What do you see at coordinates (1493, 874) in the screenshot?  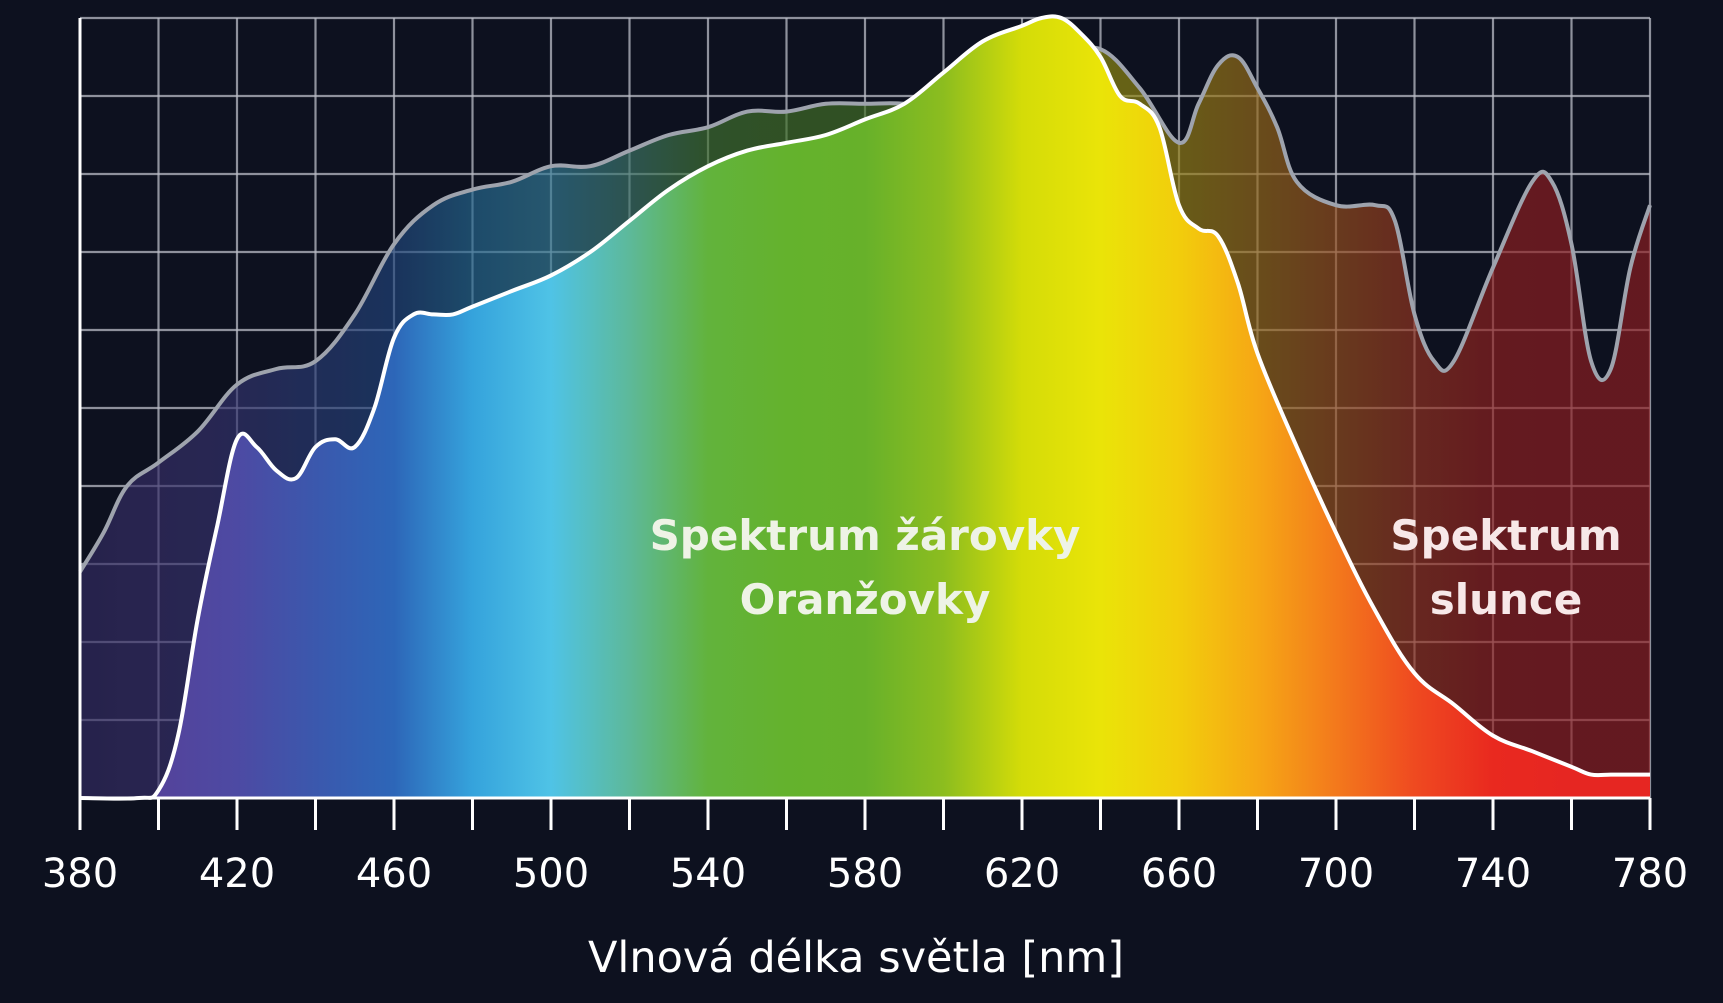 I see `x-tick-label: 740` at bounding box center [1493, 874].